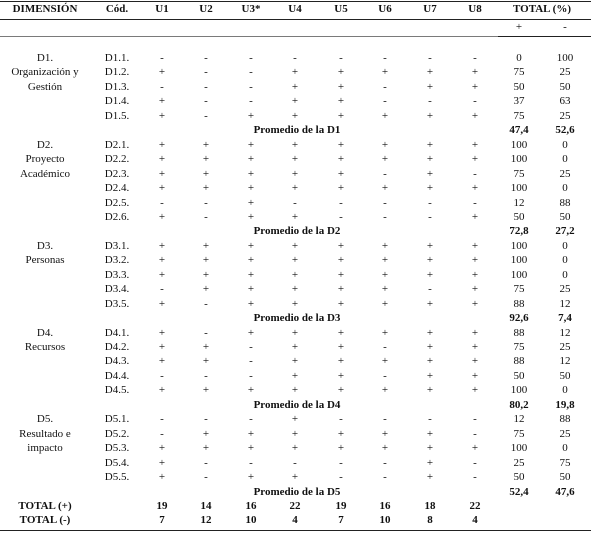 Image resolution: width=591 pixels, height=533 pixels. What do you see at coordinates (117, 332) in the screenshot?
I see `row-code: D4.1.` at bounding box center [117, 332].